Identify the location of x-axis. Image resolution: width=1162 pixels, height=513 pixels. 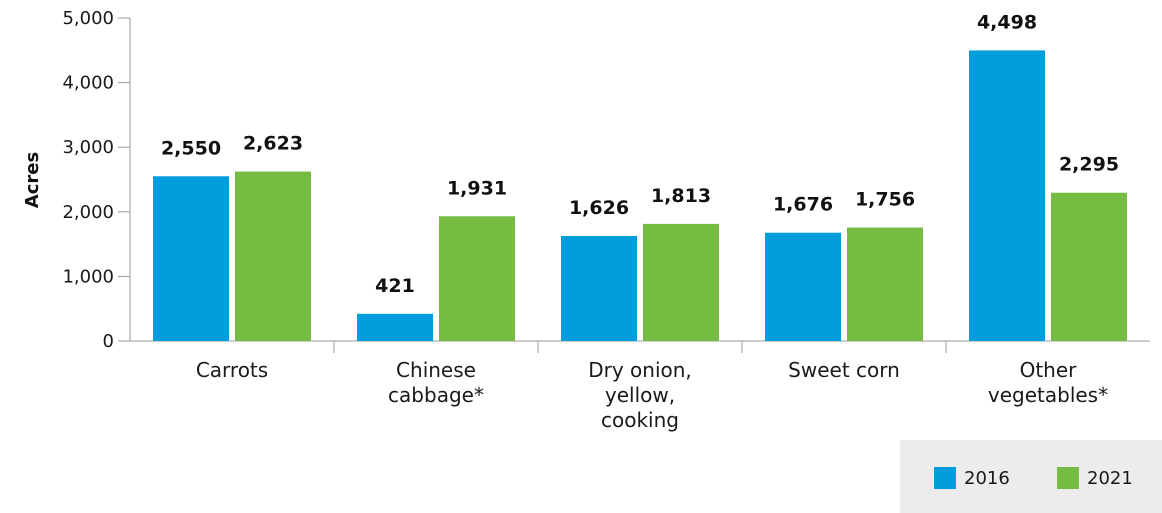
(640, 346).